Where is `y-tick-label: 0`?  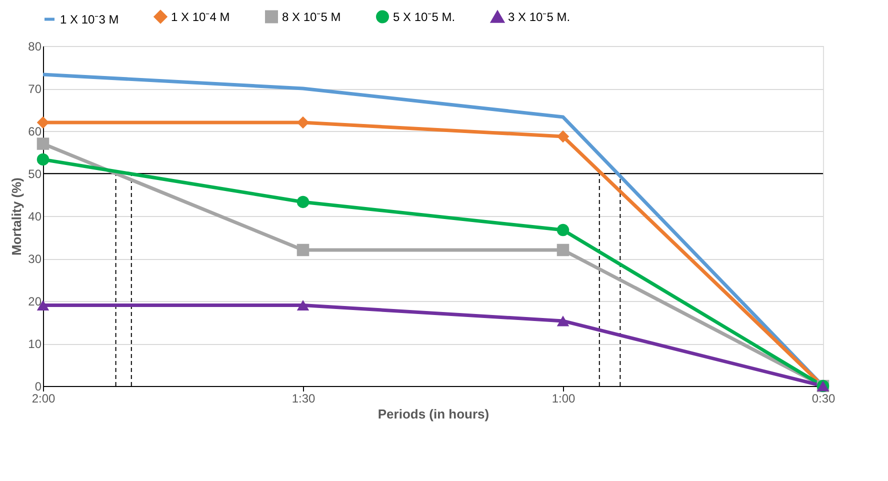 y-tick-label: 0 is located at coordinates (38, 387).